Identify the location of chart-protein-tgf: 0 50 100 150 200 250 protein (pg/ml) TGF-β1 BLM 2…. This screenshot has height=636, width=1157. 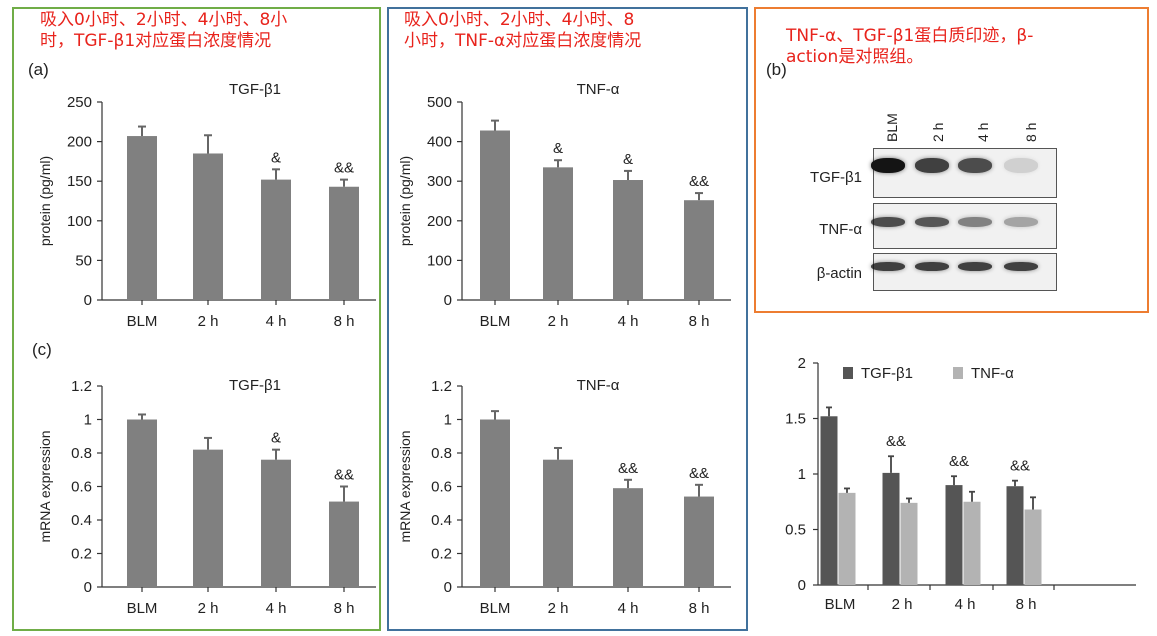
(206, 205).